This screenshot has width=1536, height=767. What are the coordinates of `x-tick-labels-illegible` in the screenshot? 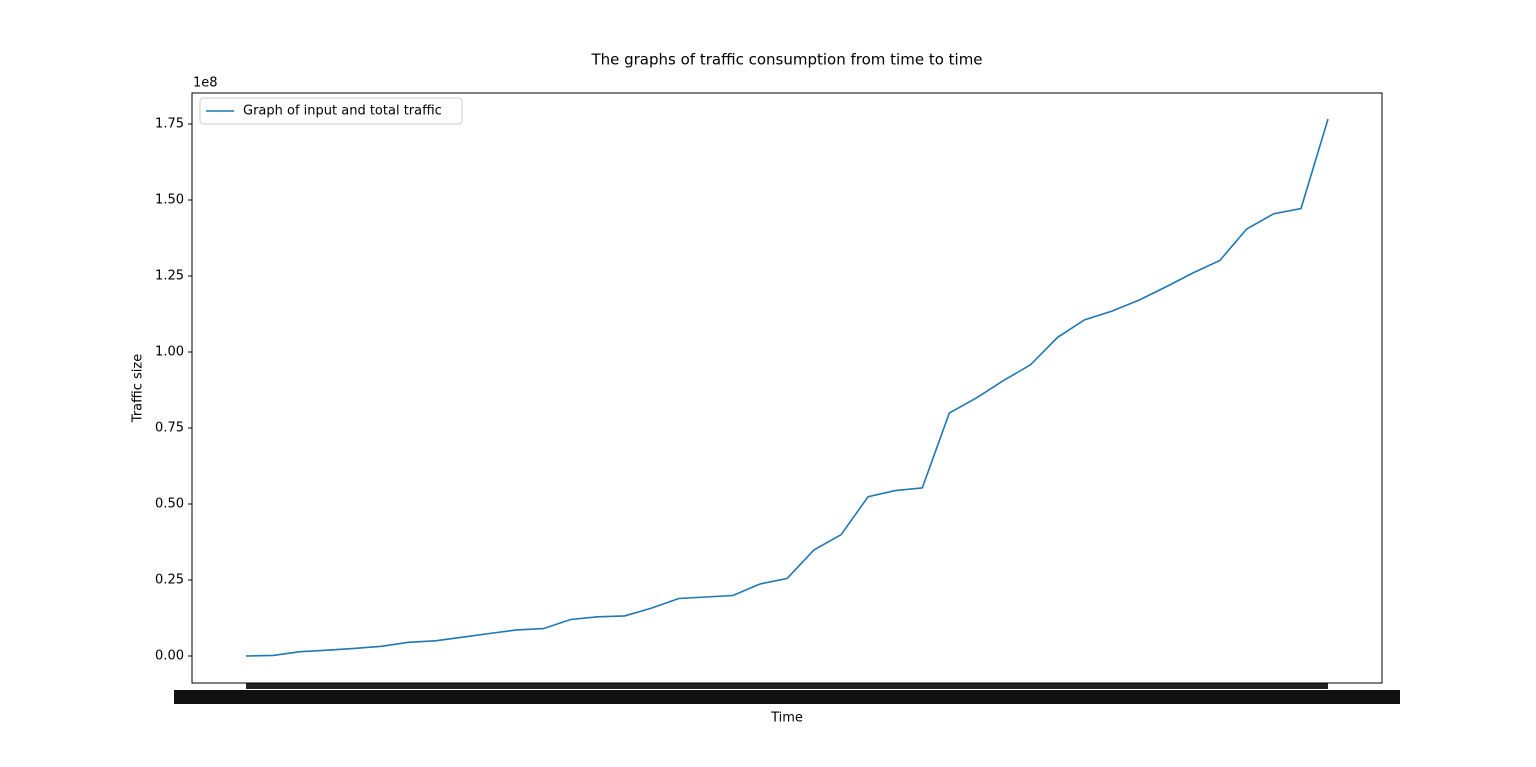 It's located at (787, 697).